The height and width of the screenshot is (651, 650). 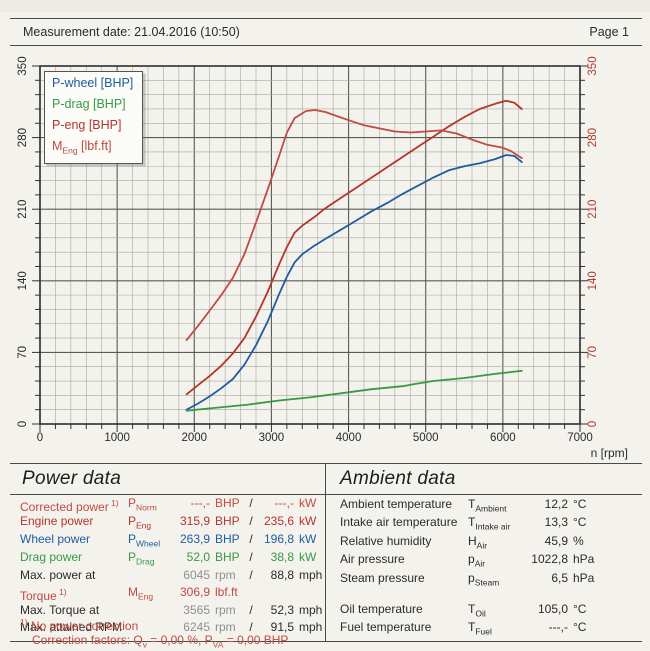 I want to click on x-axis-title: n [rpm], so click(x=609, y=453).